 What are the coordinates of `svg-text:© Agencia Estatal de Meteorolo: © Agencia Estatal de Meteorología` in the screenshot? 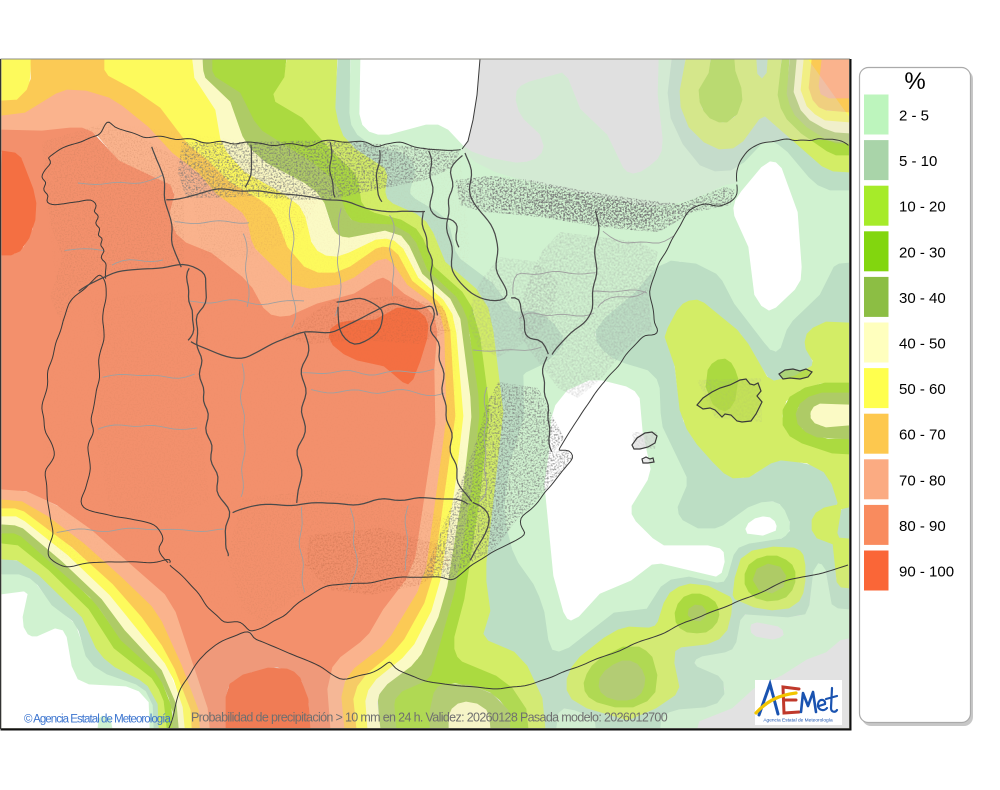 It's located at (97, 720).